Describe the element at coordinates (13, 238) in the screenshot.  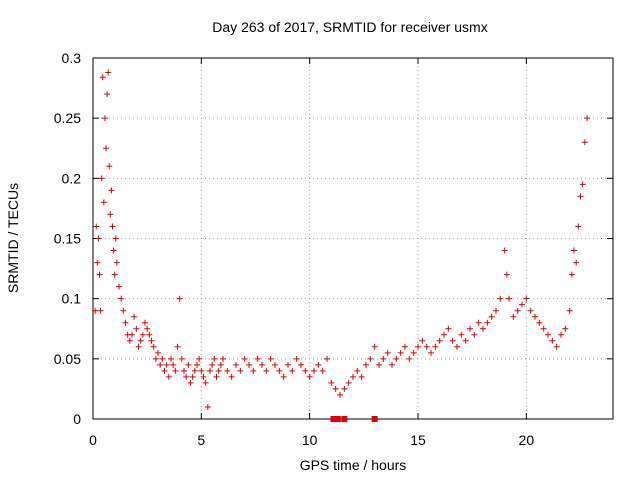
I see `y-axis-label: SRMTID / TECUs` at that location.